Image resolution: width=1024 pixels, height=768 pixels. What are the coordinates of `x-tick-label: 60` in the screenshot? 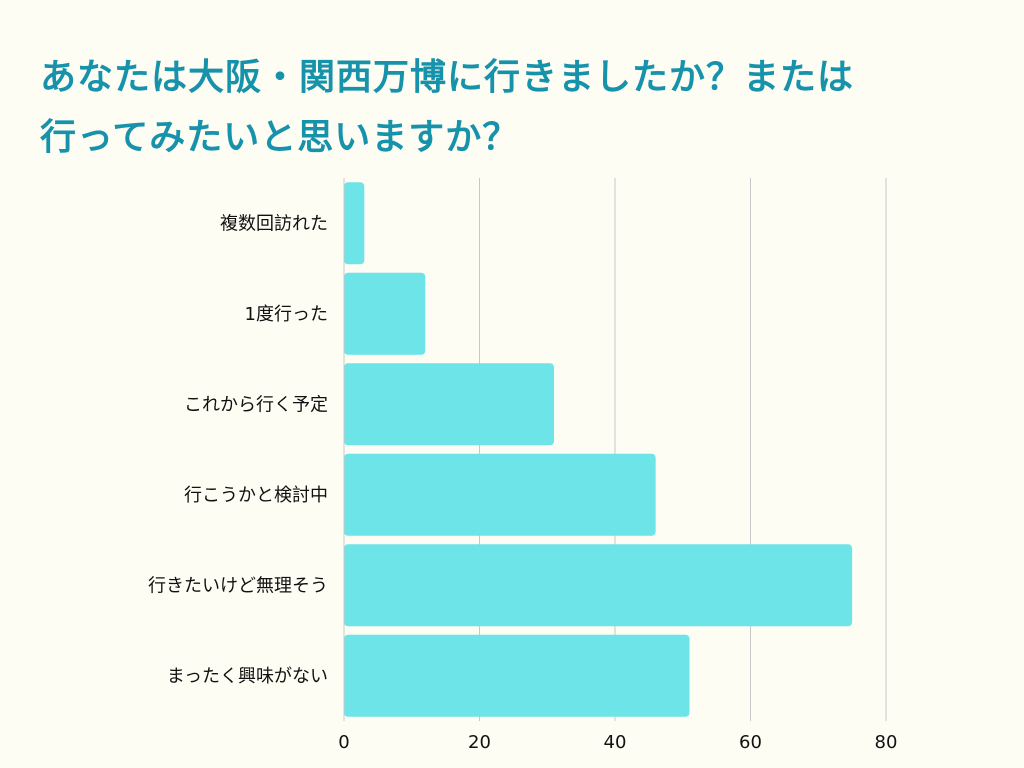 It's located at (750, 742).